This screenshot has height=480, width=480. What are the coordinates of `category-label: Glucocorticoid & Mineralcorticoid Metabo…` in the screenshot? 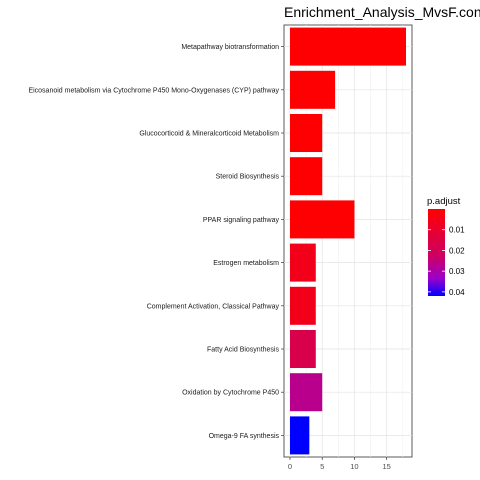 It's located at (209, 134).